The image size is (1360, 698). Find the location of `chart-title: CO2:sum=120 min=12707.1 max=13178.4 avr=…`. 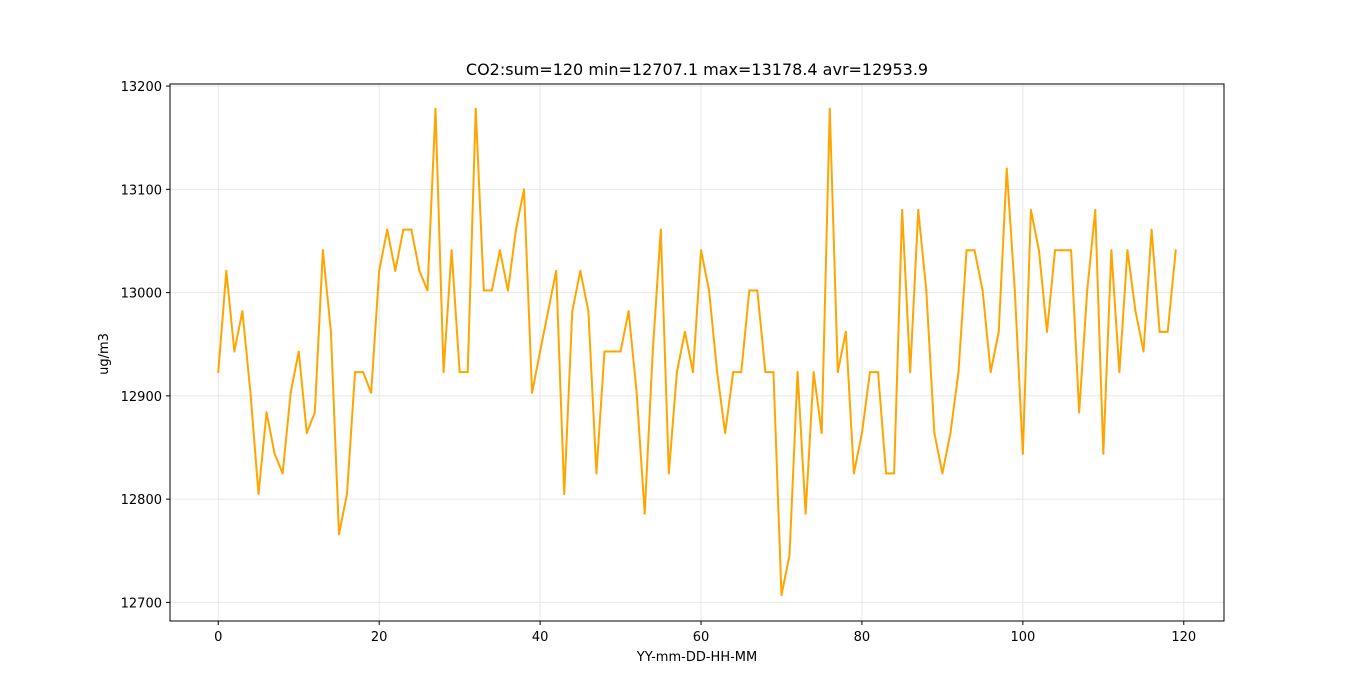

chart-title: CO2:sum=120 min=12707.1 max=13178.4 avr=… is located at coordinates (697, 69).